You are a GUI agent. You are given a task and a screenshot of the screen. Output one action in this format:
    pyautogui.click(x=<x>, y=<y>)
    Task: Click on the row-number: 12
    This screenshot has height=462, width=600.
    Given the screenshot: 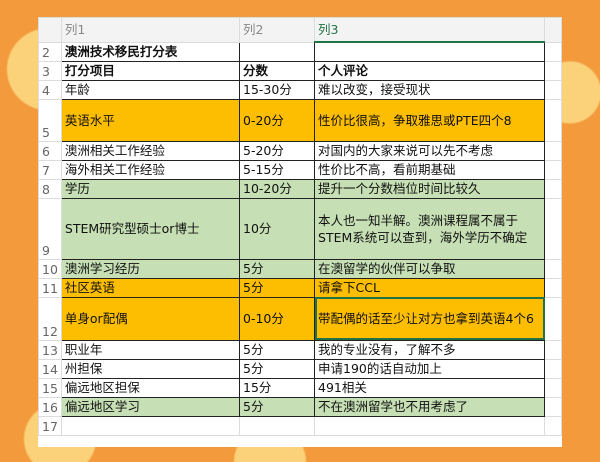 What is the action you would take?
    pyautogui.click(x=50, y=318)
    